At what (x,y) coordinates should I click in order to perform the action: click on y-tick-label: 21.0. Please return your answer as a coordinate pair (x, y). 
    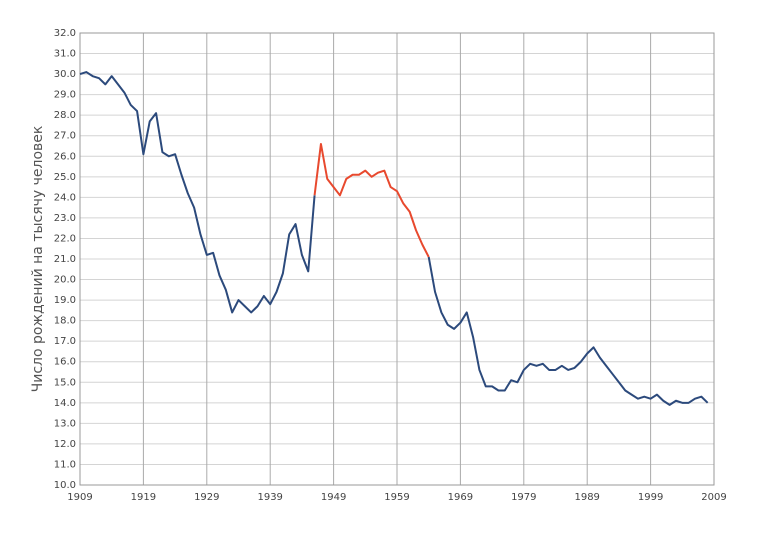
    Looking at the image, I should click on (65, 259).